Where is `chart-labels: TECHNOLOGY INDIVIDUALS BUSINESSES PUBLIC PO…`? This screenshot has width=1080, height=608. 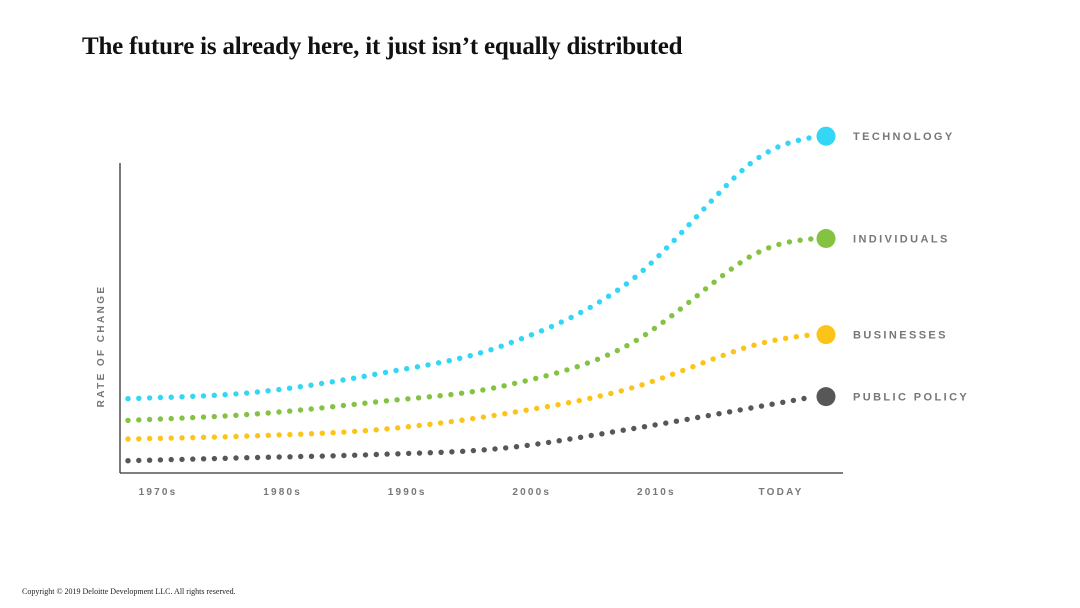
chart-labels: TECHNOLOGY INDIVIDUALS BUSINESSES PUBLIC PO… is located at coordinates (911, 267).